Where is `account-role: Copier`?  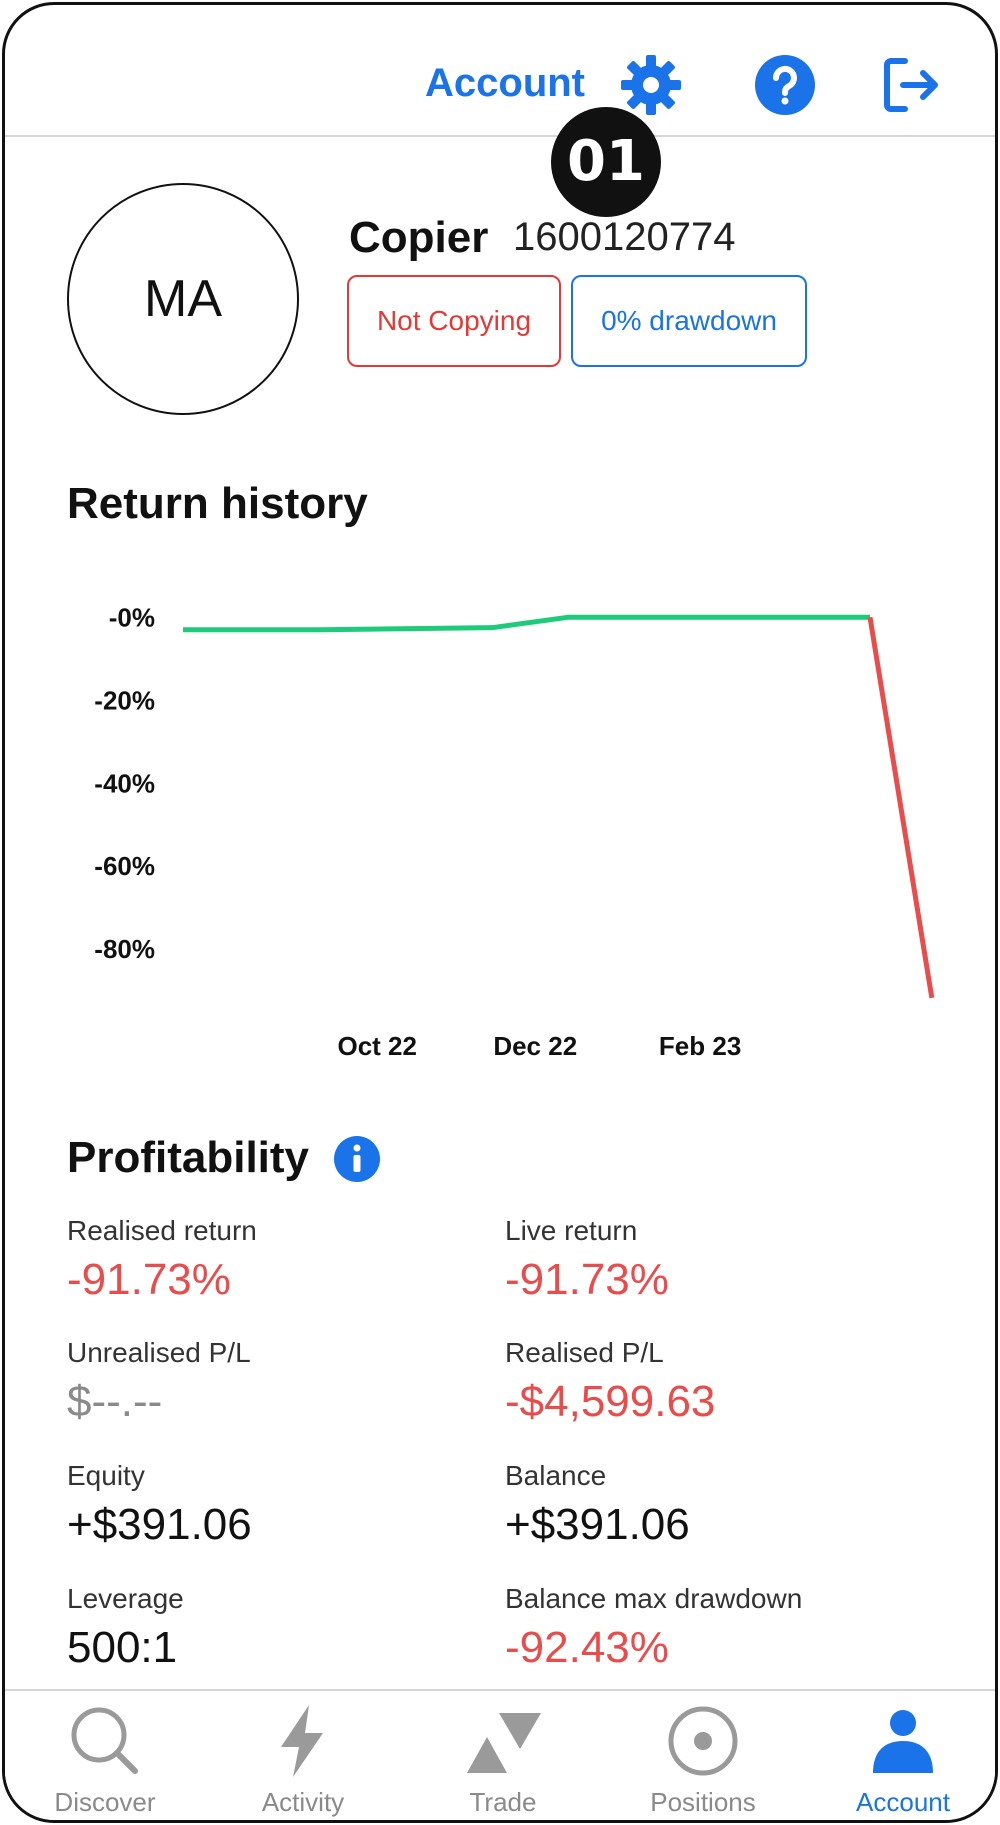 account-role: Copier is located at coordinates (419, 237).